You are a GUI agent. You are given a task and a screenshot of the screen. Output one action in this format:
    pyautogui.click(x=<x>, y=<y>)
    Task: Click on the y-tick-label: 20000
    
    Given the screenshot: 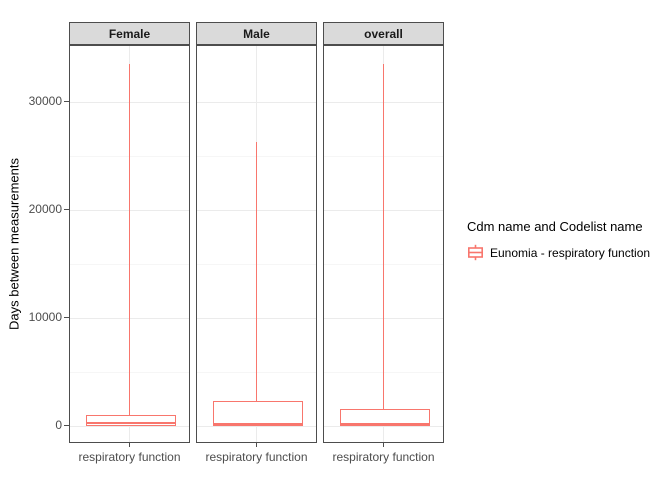 What is the action you would take?
    pyautogui.click(x=45, y=208)
    